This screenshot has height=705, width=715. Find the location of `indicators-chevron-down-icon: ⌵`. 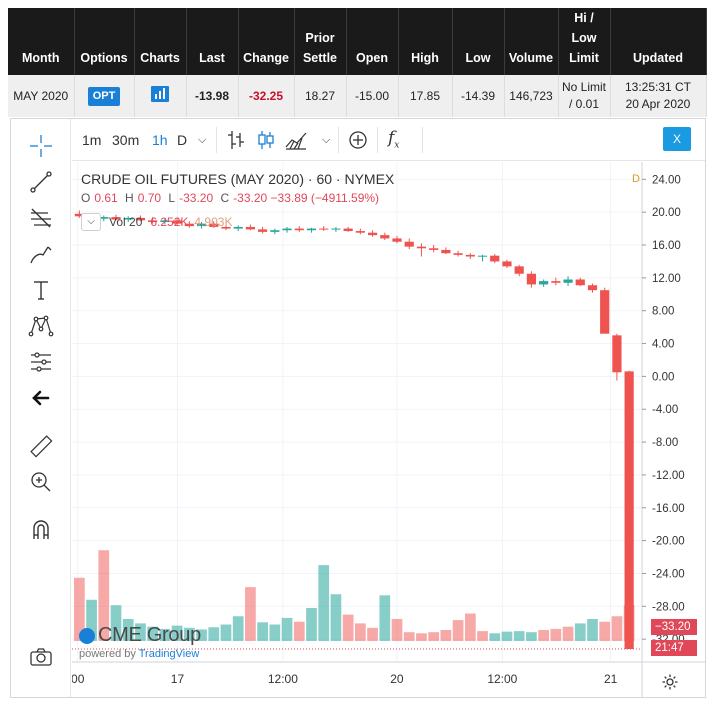

indicators-chevron-down-icon: ⌵ is located at coordinates (326, 140).